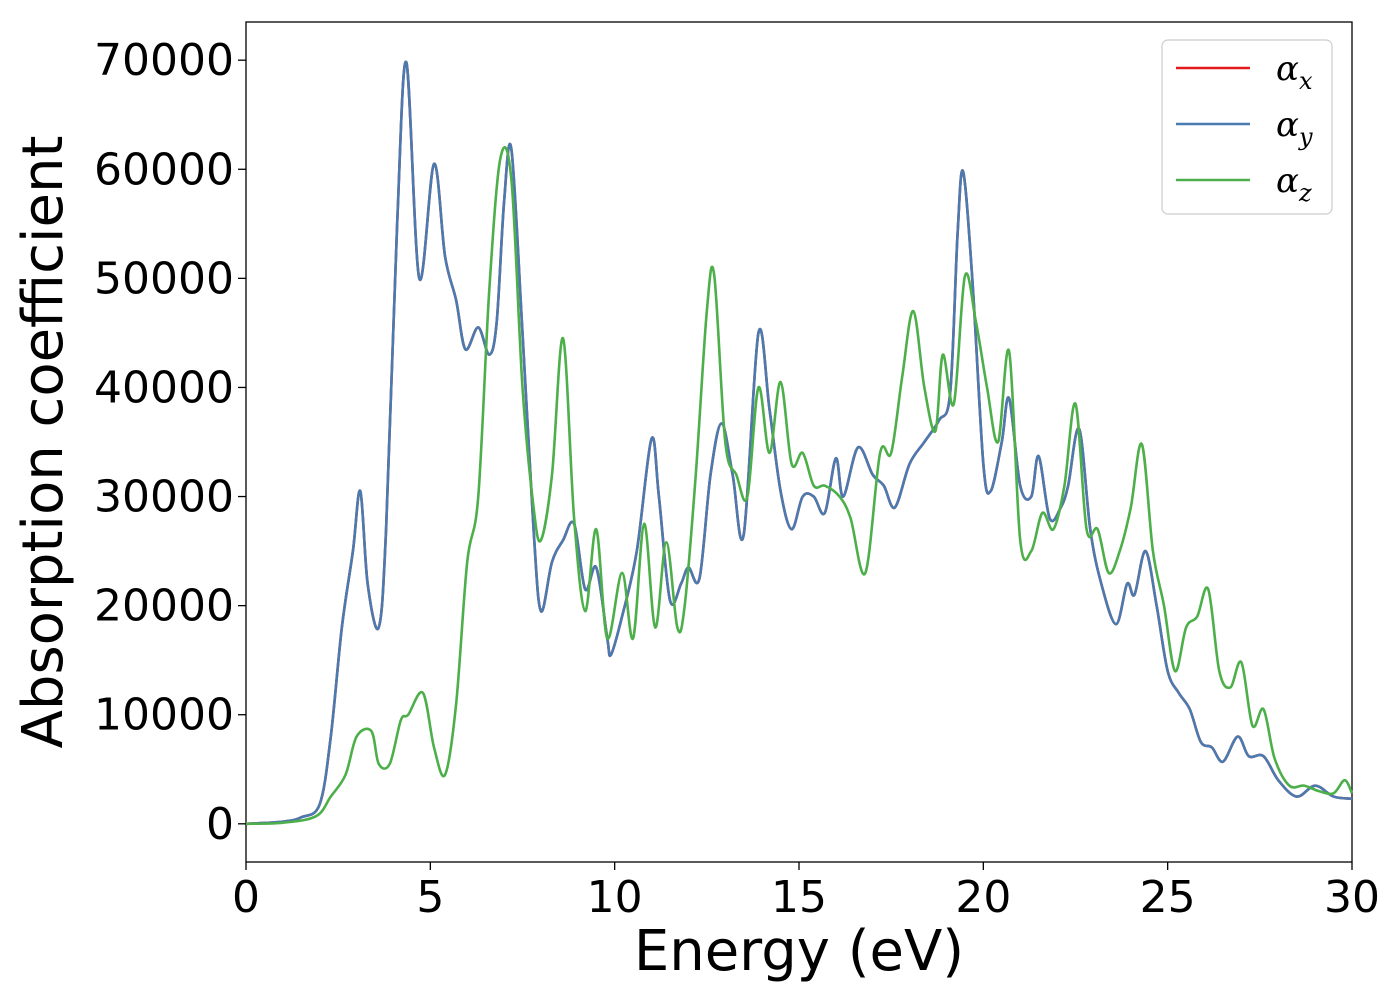 This screenshot has height=1000, width=1400. Describe the element at coordinates (983, 897) in the screenshot. I see `x-tick-label: 20` at that location.